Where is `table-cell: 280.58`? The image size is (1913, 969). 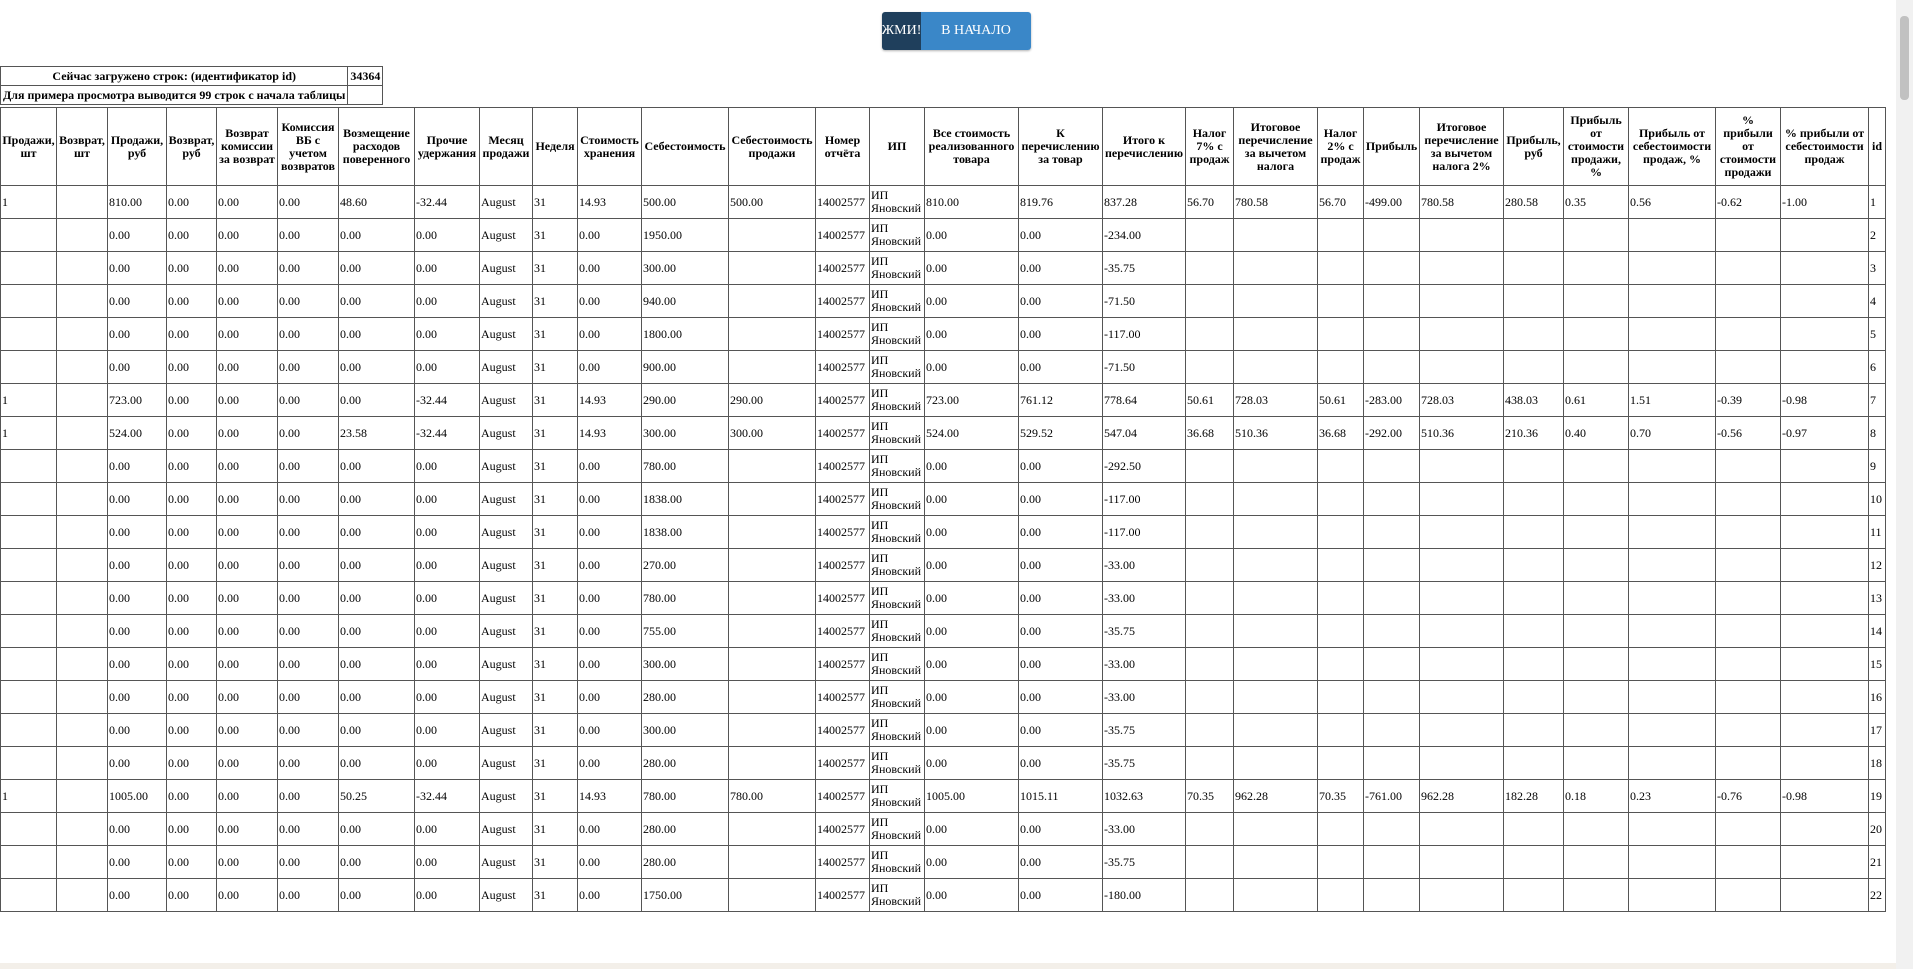
table-cell: 280.58 is located at coordinates (1533, 202).